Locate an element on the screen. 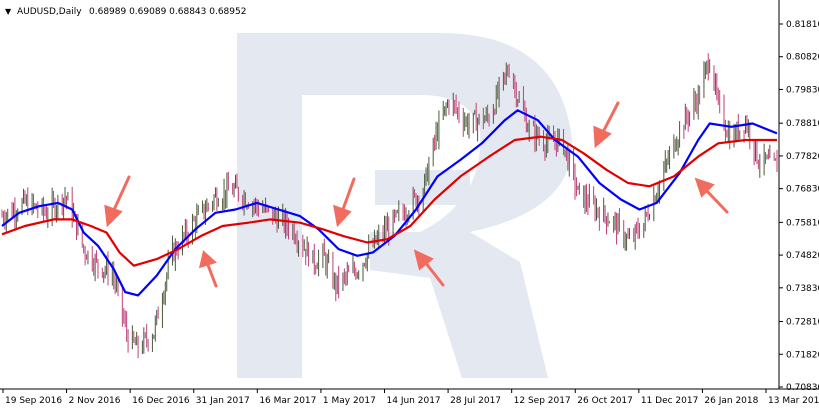  x-tick-label: 26 Oct 2017 is located at coordinates (605, 401).